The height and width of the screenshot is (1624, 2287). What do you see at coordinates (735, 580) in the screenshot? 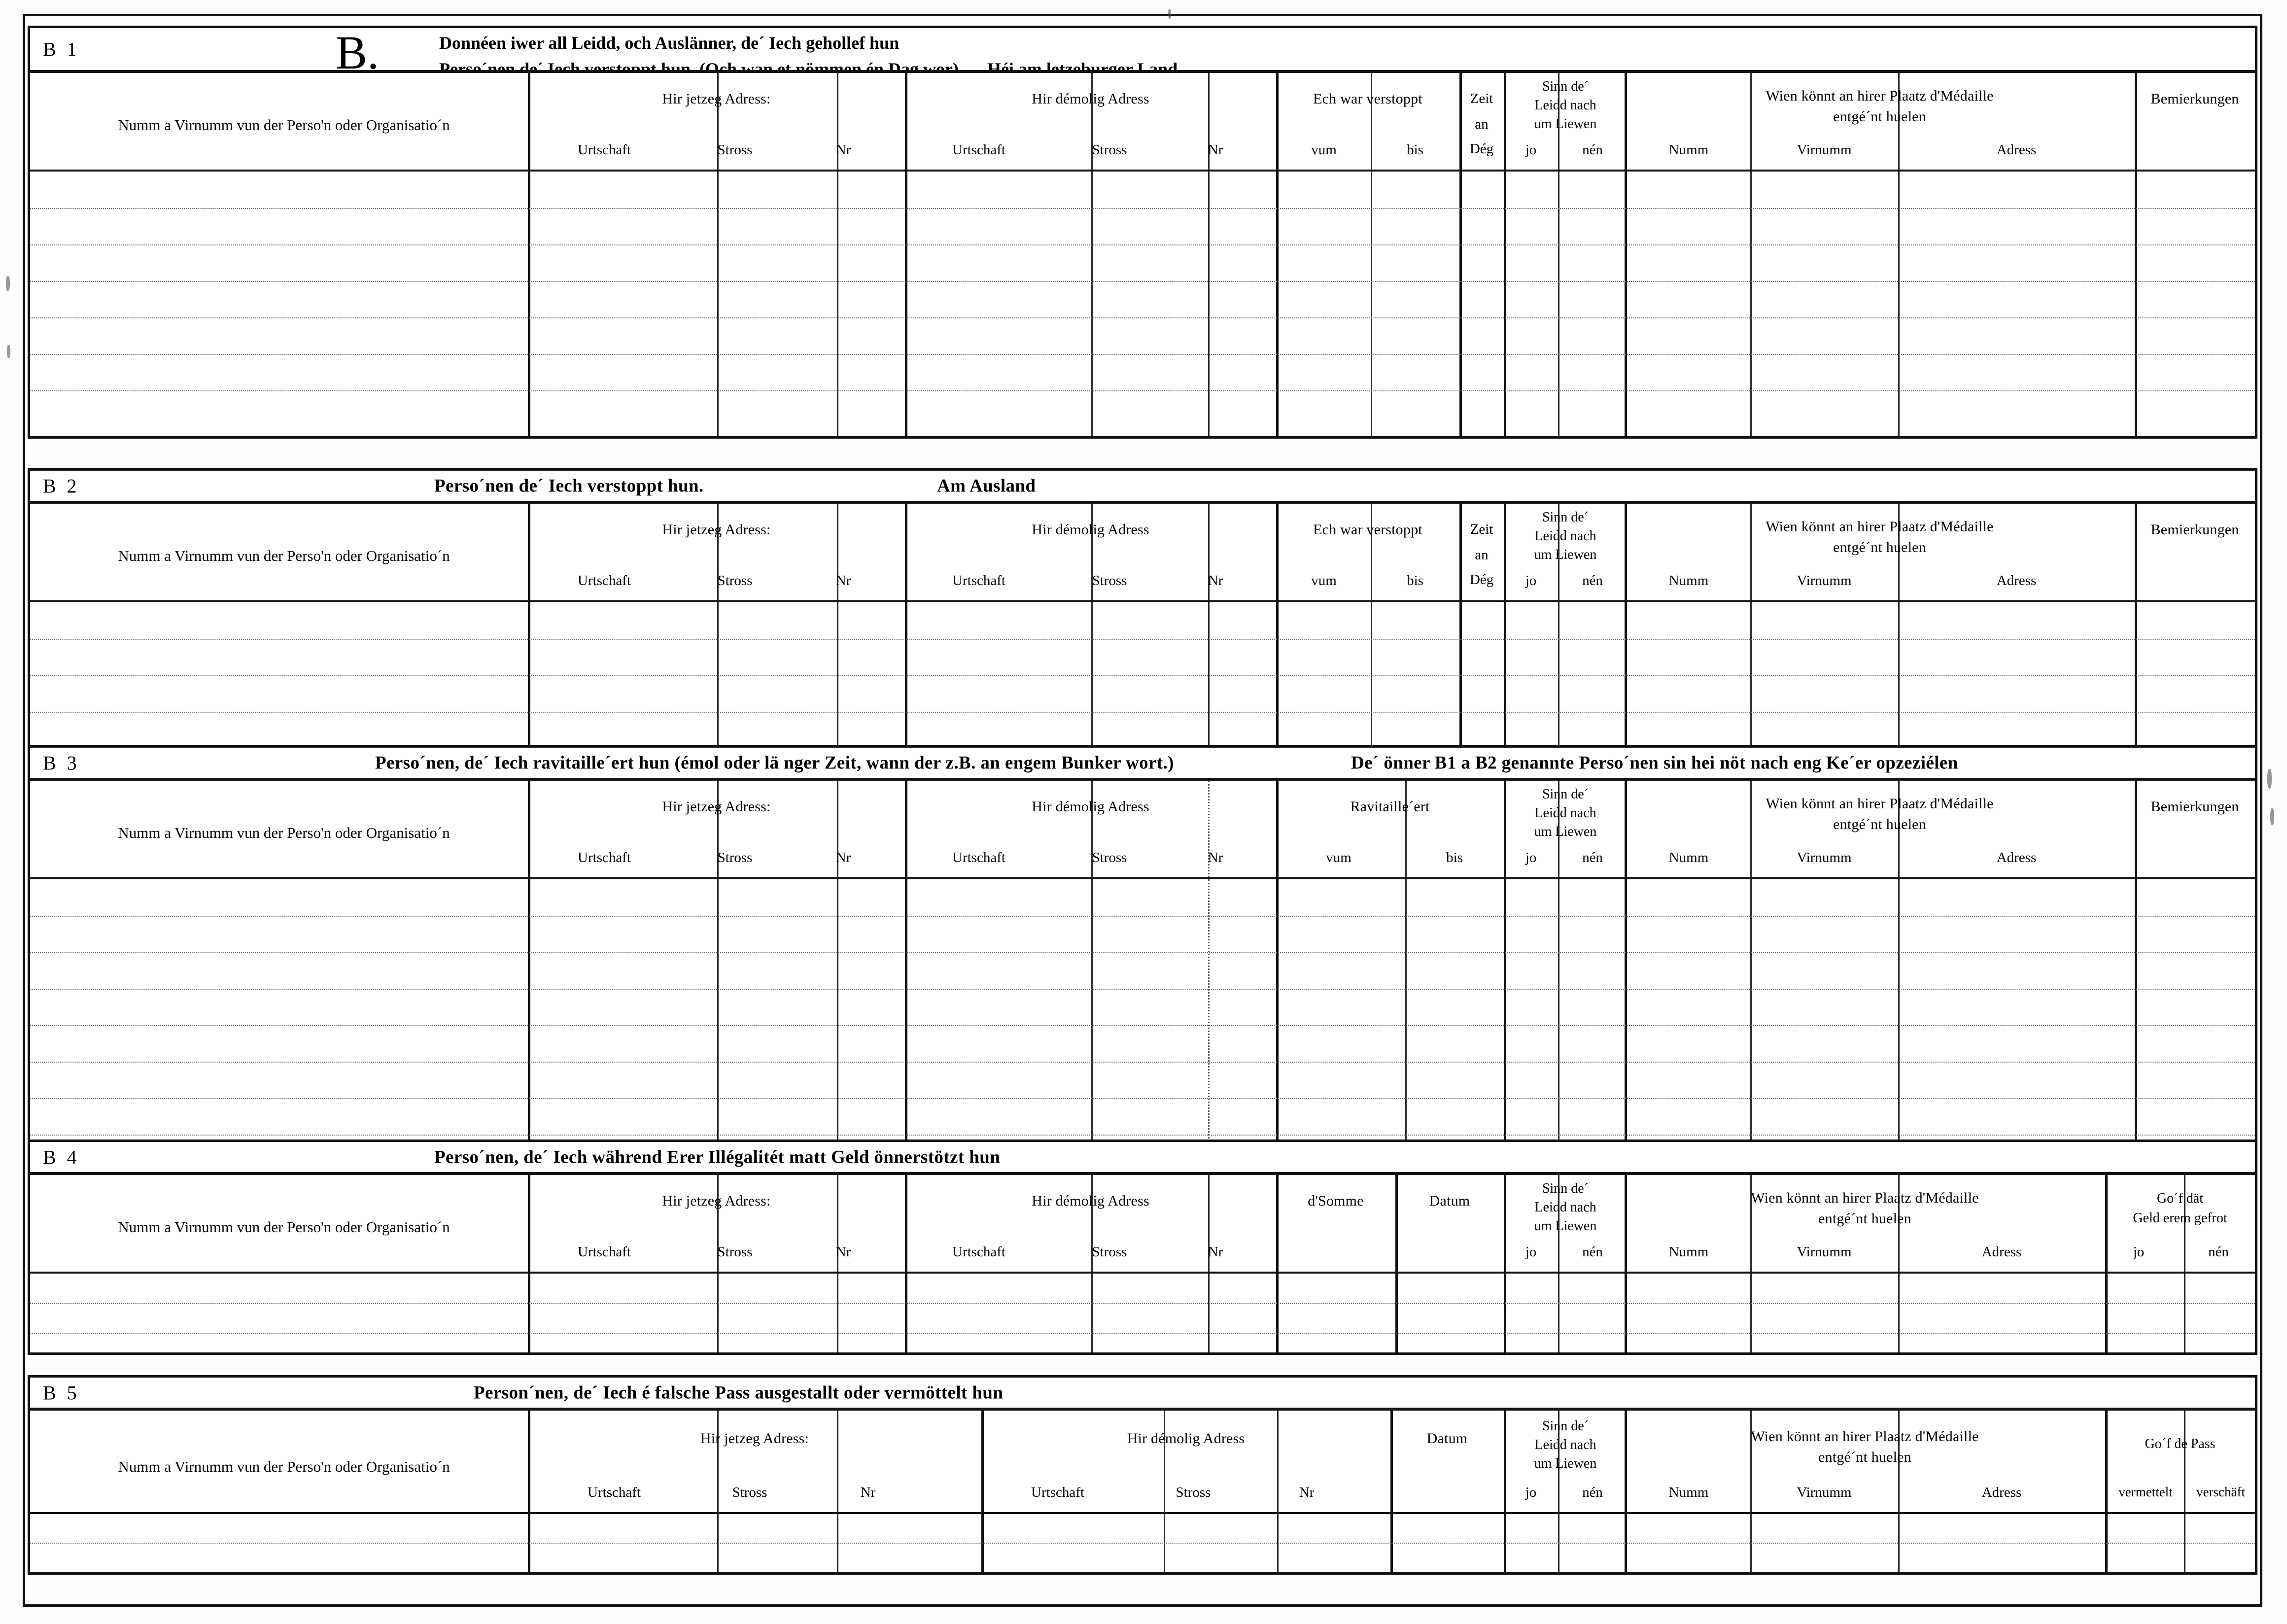
I see `col-sub-stross: Stross` at bounding box center [735, 580].